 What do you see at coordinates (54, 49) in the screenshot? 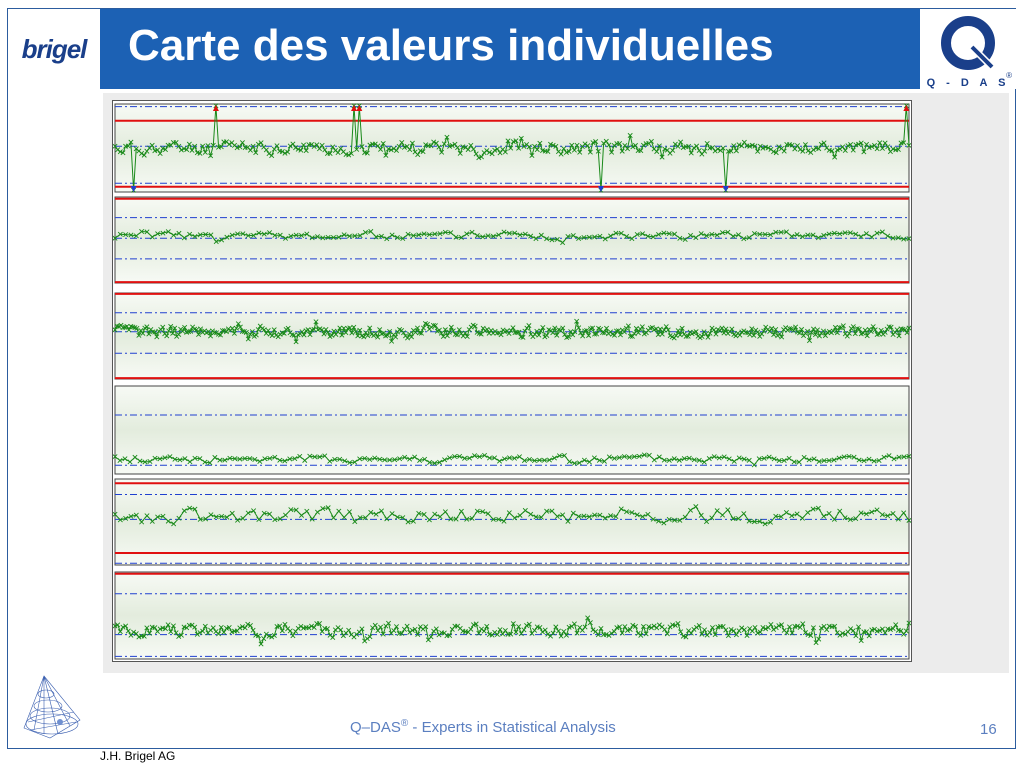
I see `brigel-logo: brigel` at bounding box center [54, 49].